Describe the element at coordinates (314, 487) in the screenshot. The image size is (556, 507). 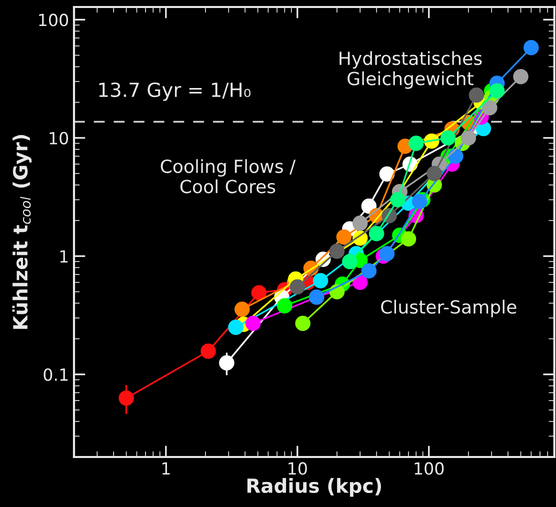
I see `x-axis-title: Radius (kpc)` at that location.